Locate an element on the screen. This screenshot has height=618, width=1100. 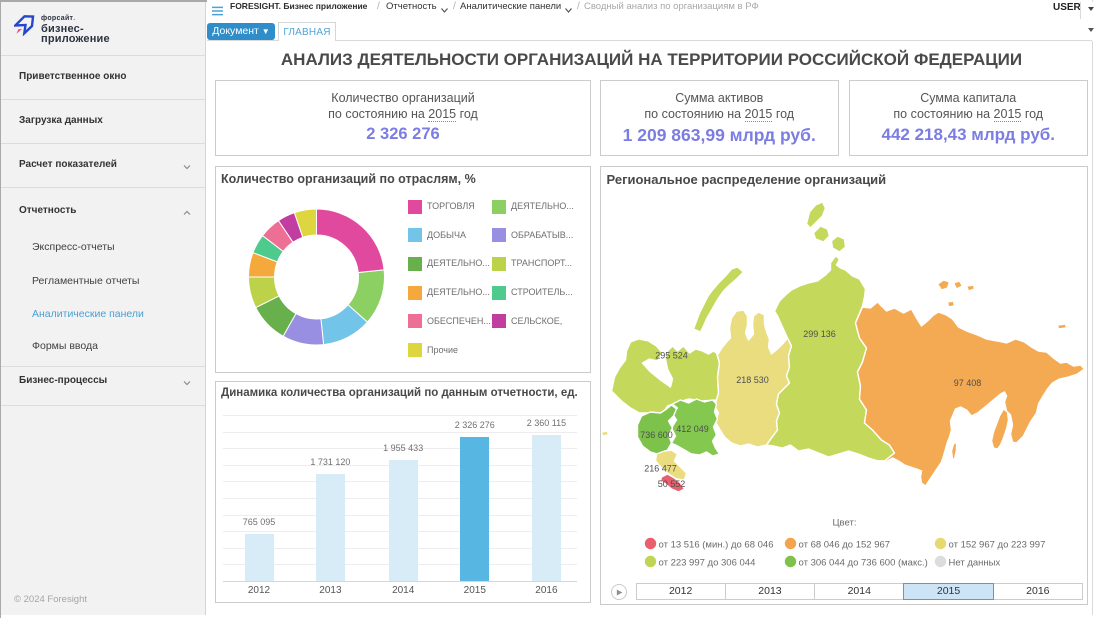
svg-text: 216 477 is located at coordinates (660, 469).